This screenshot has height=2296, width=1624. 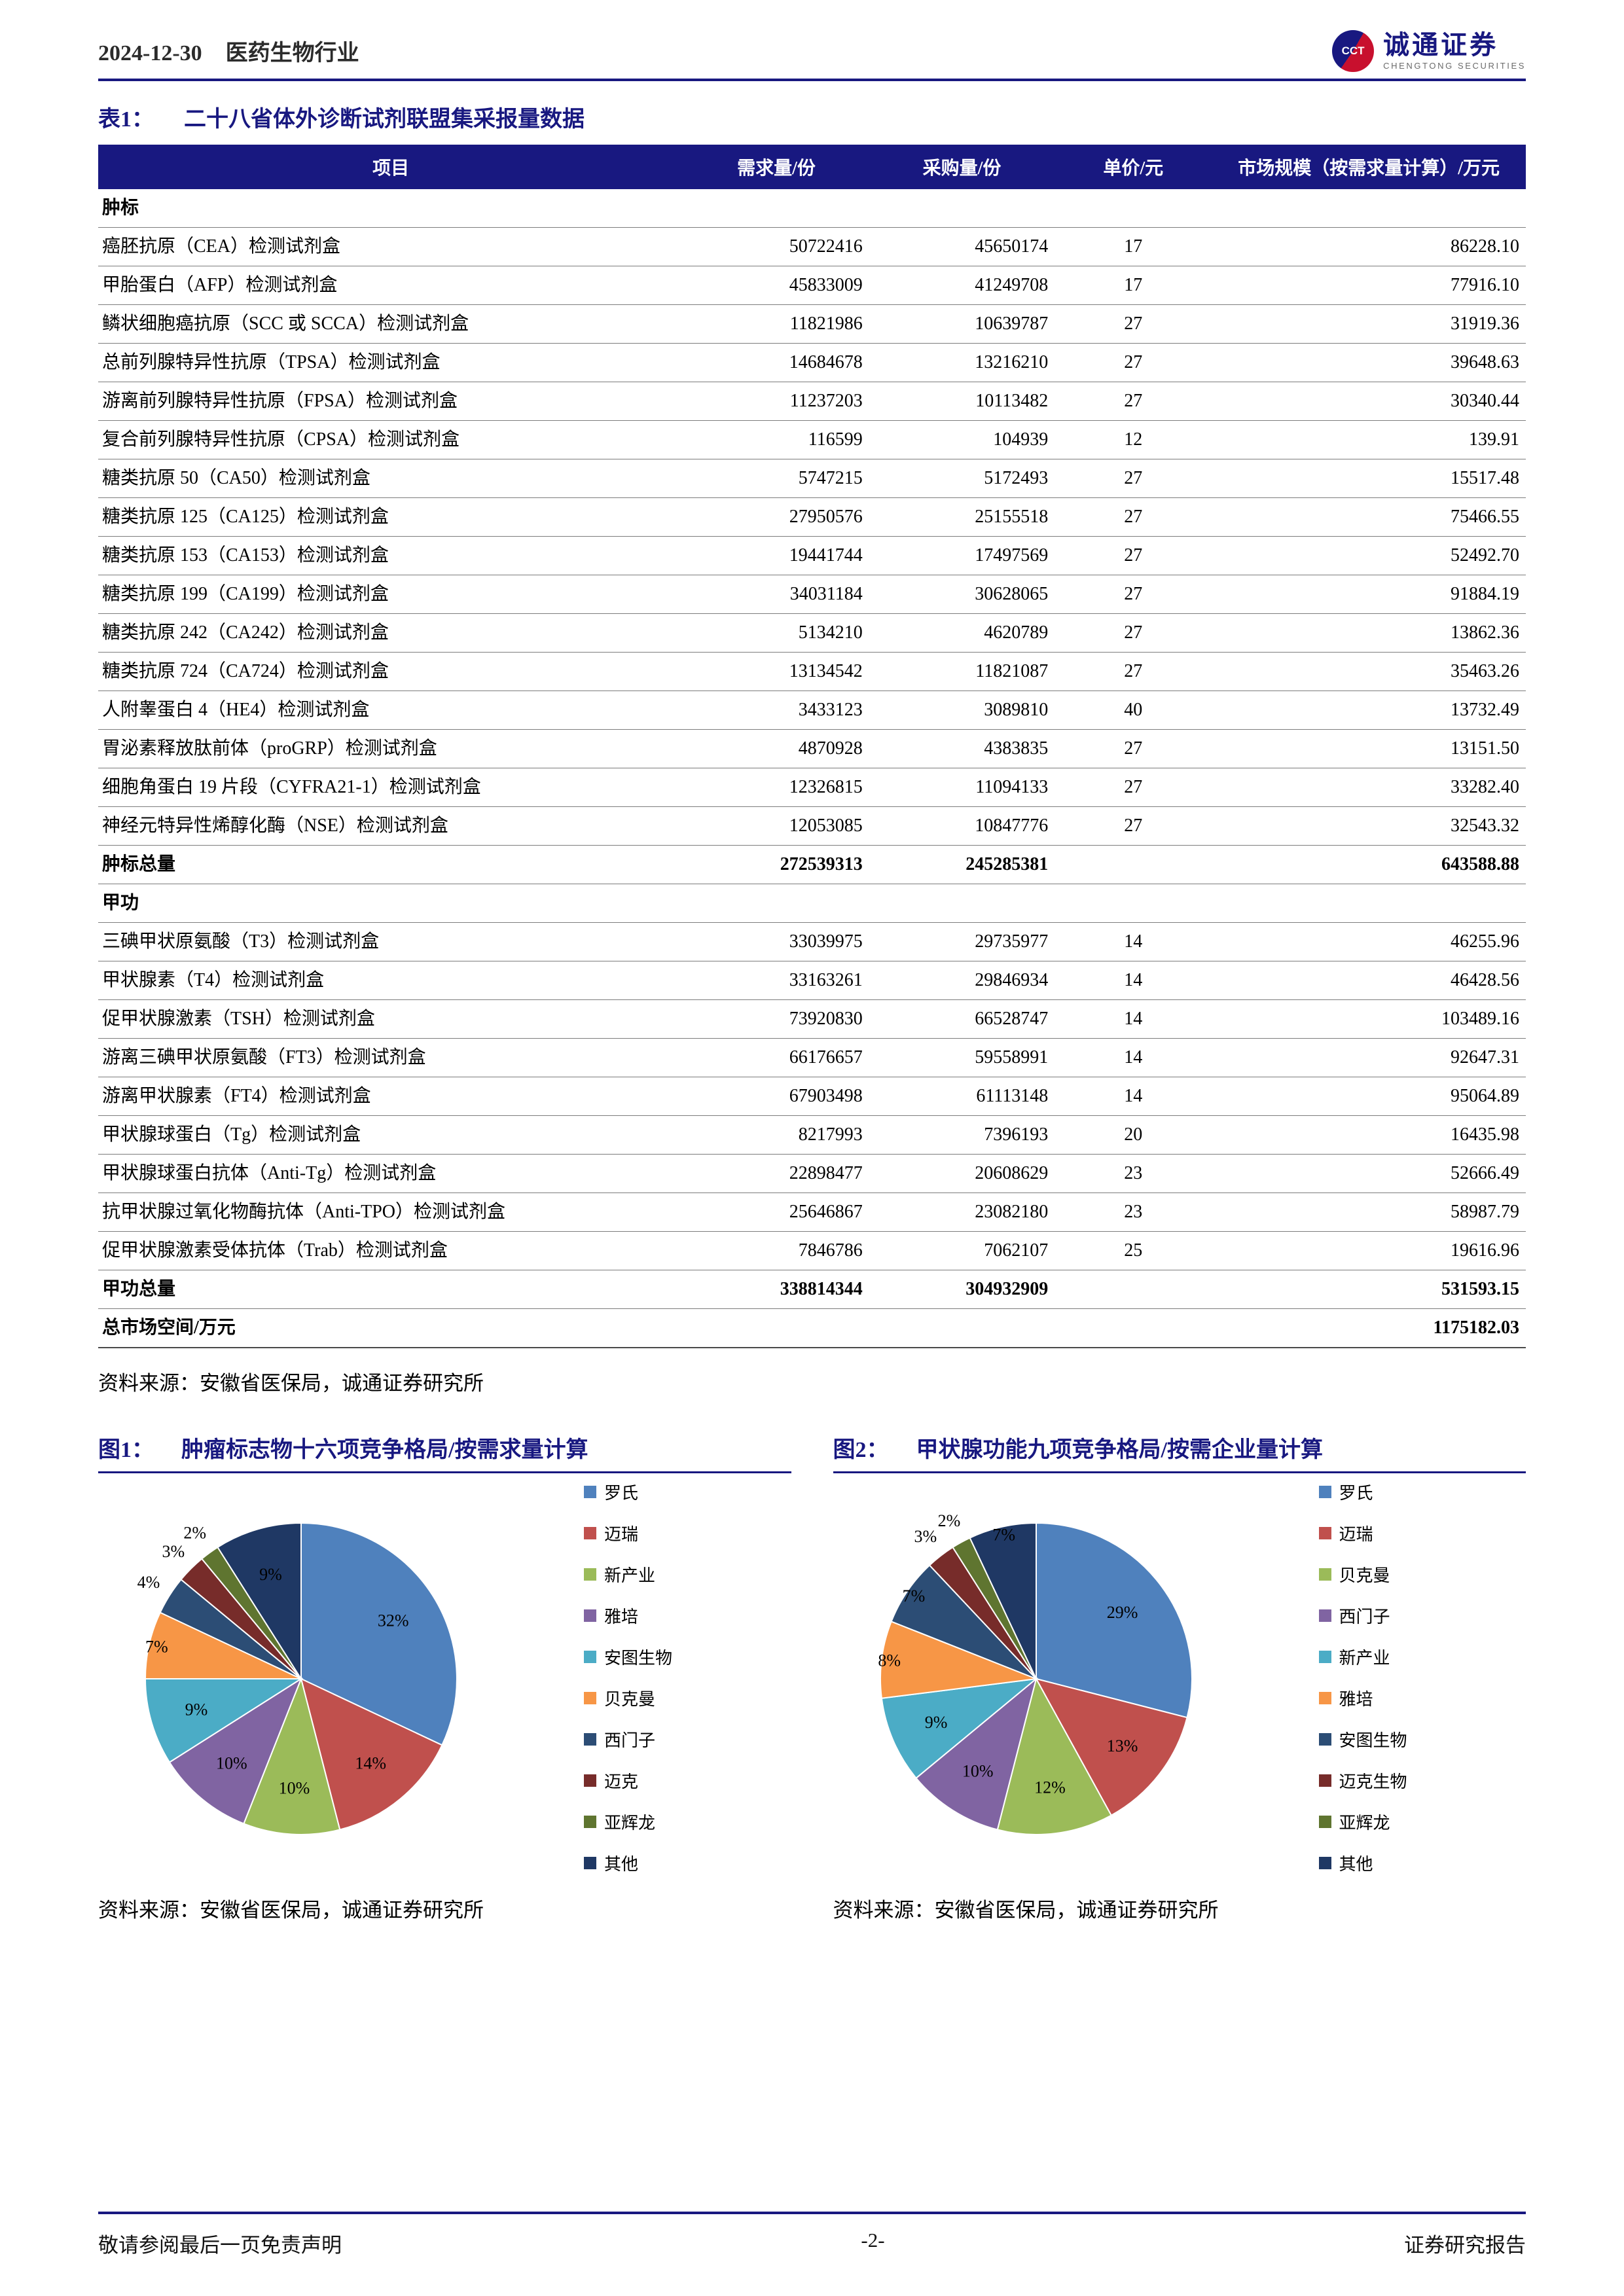 I want to click on cell-item: 糖类抗原 153（CA153）检测试剂盒, so click(x=391, y=555).